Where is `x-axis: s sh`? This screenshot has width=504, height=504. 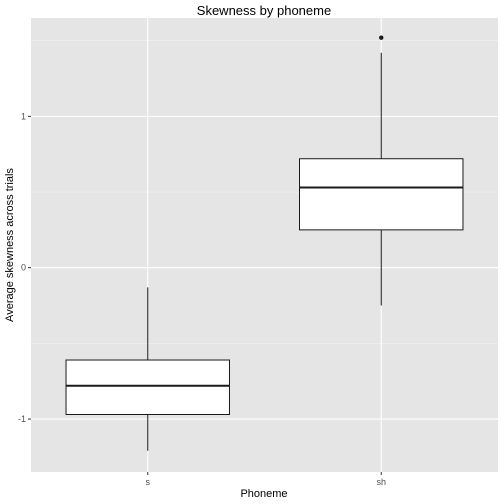
x-axis: s sh is located at coordinates (266, 479).